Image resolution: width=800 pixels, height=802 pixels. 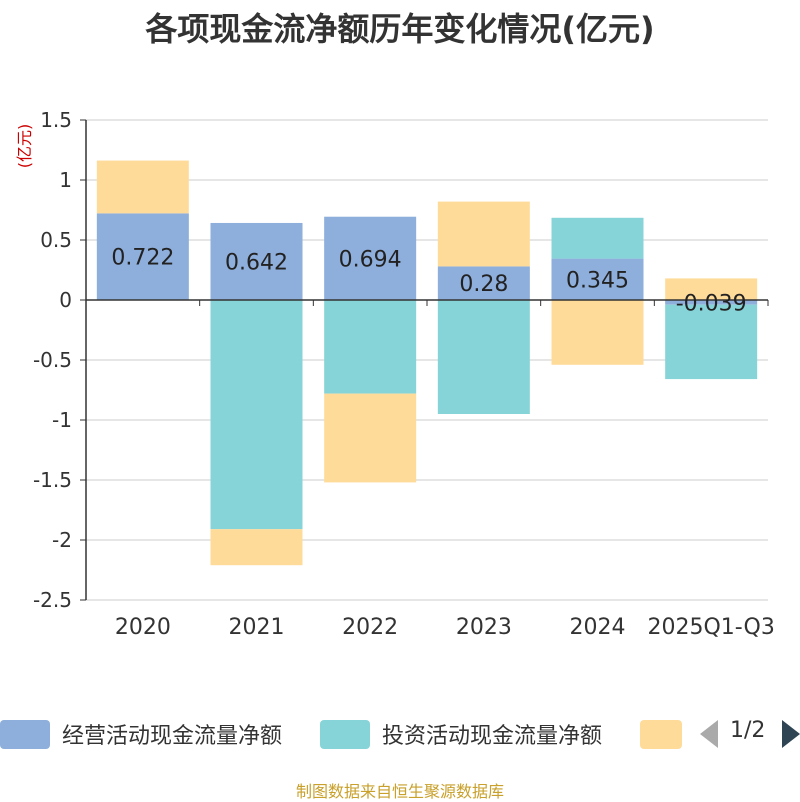 I want to click on y-tick-label: 1, so click(x=65, y=180).